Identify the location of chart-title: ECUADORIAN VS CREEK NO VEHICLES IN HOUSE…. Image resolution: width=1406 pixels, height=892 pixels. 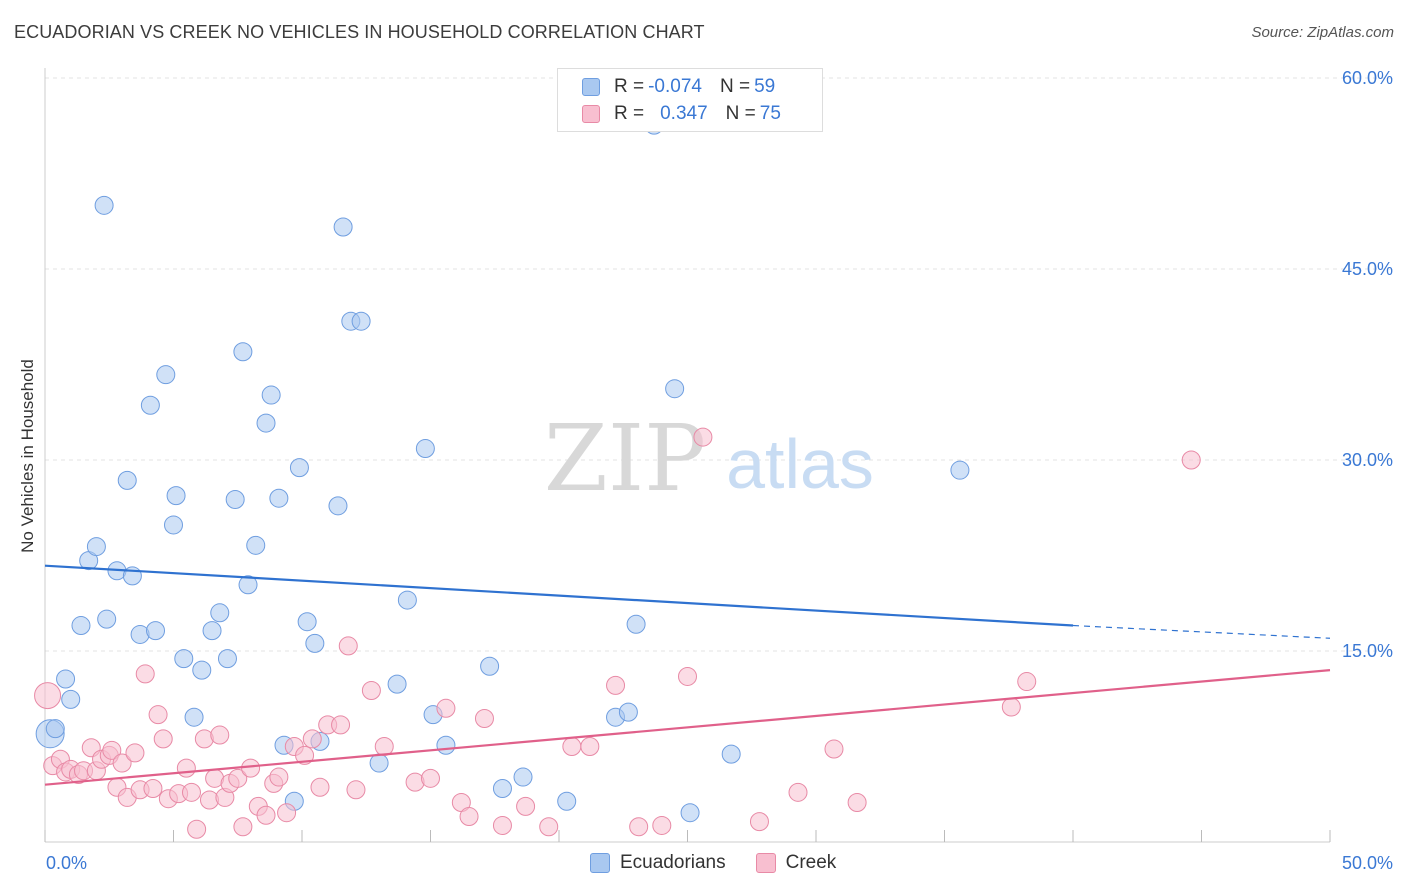
(359, 32).